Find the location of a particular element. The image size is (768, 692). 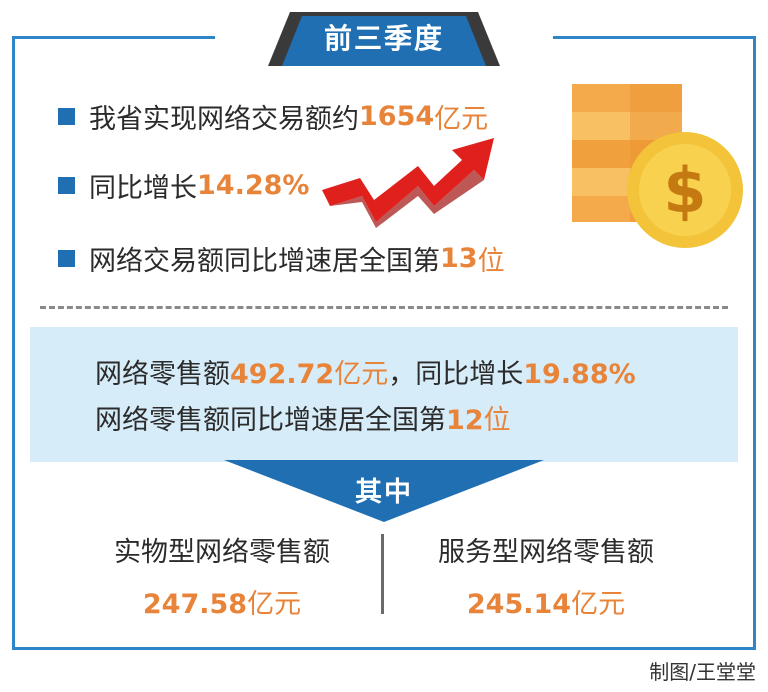

bullet-unit: 位 is located at coordinates (491, 261).